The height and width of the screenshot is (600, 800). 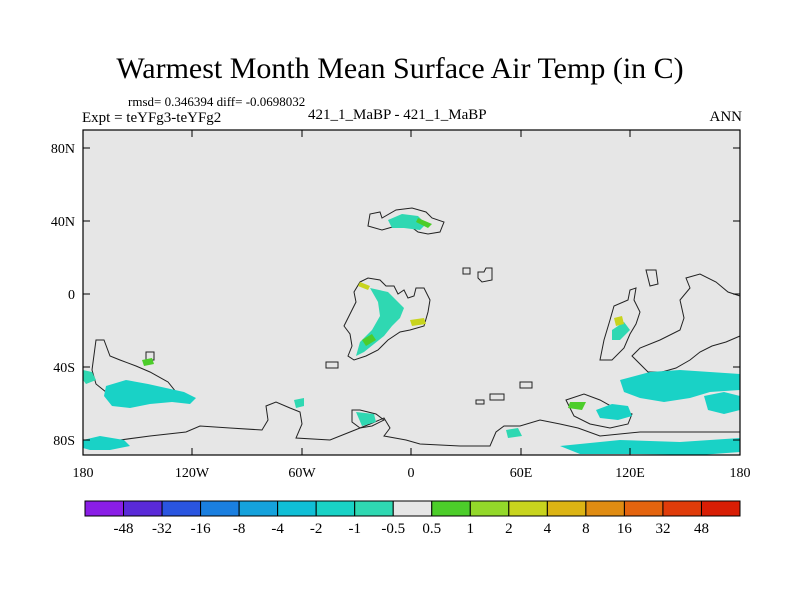 What do you see at coordinates (71, 295) in the screenshot?
I see `lat-label-0: 0` at bounding box center [71, 295].